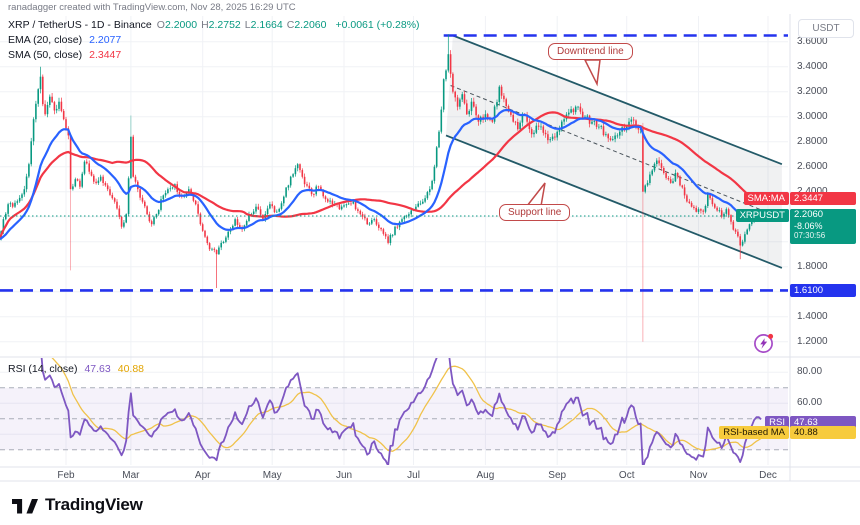 Image resolution: width=860 pixels, height=525 pixels. I want to click on level-badge-value: 1.6100, so click(823, 290).